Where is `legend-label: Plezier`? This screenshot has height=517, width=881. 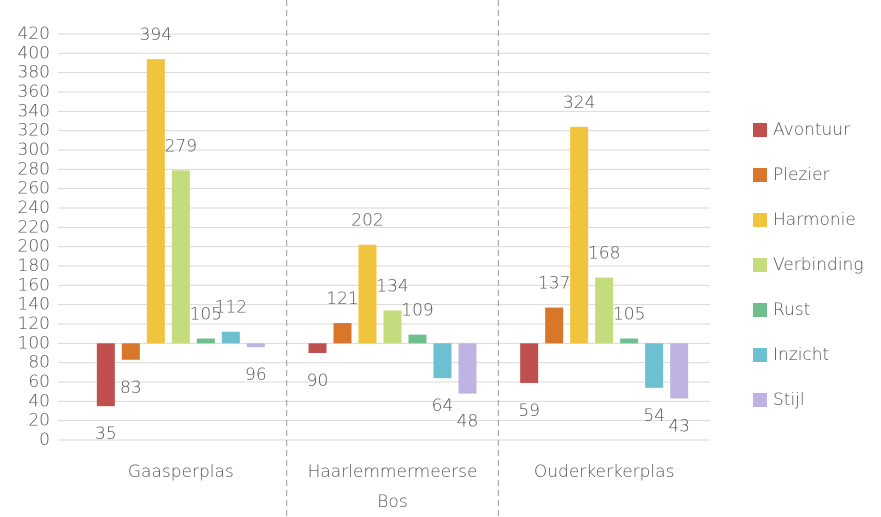
legend-label: Plezier is located at coordinates (801, 175).